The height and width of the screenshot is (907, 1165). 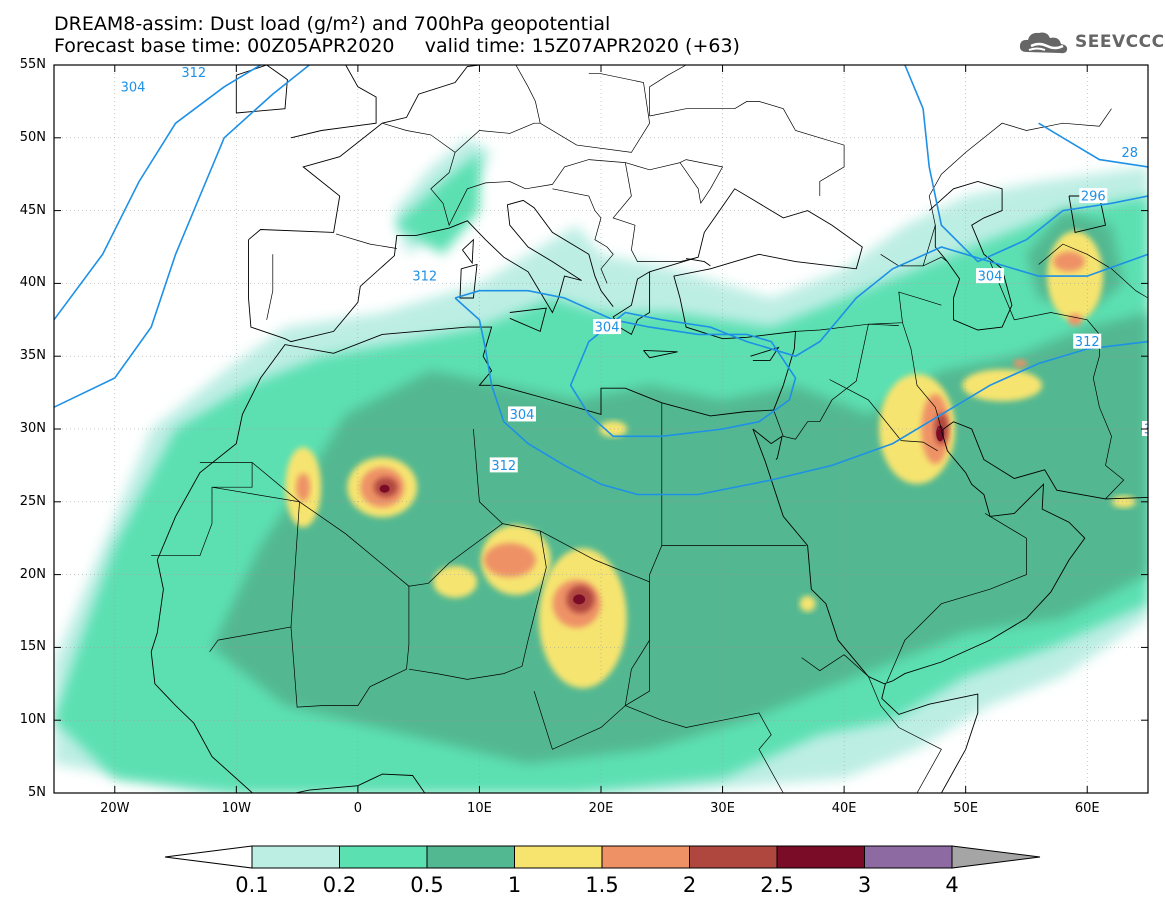 I want to click on colorbar-tick-label: 0.1, so click(x=252, y=885).